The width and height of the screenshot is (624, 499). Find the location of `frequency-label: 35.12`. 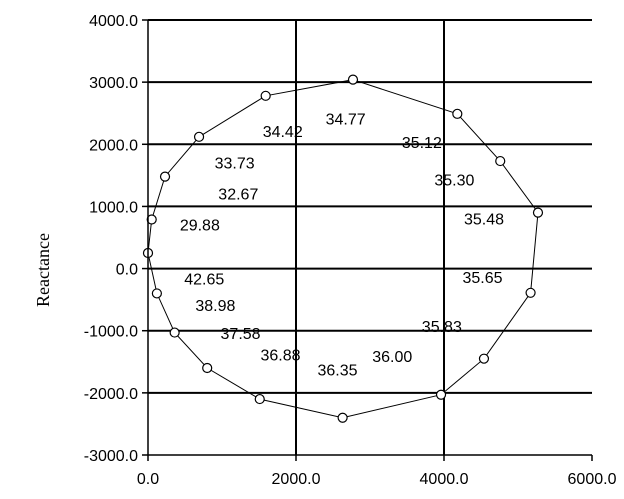

frequency-label: 35.12 is located at coordinates (422, 143).